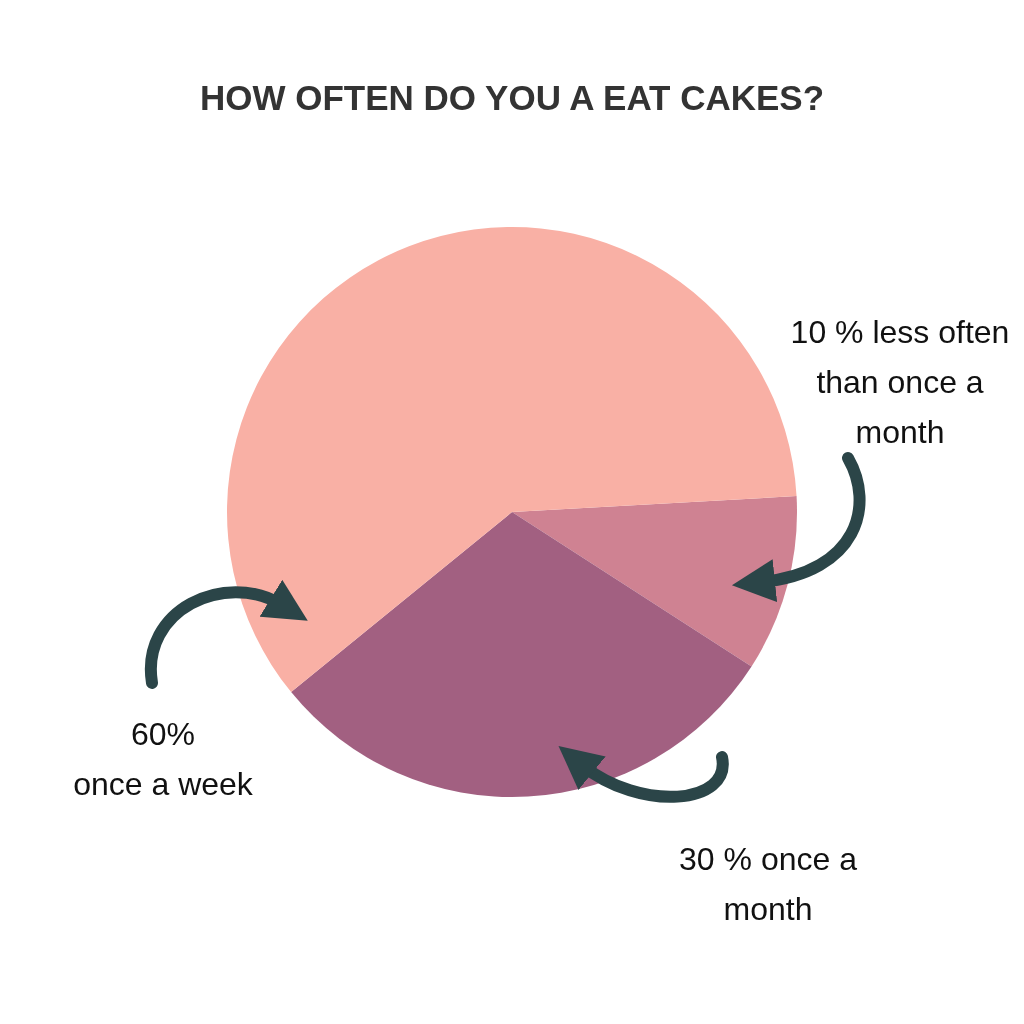 The height and width of the screenshot is (1024, 1024). I want to click on slice-label: 10 % less often than once a month, so click(900, 382).